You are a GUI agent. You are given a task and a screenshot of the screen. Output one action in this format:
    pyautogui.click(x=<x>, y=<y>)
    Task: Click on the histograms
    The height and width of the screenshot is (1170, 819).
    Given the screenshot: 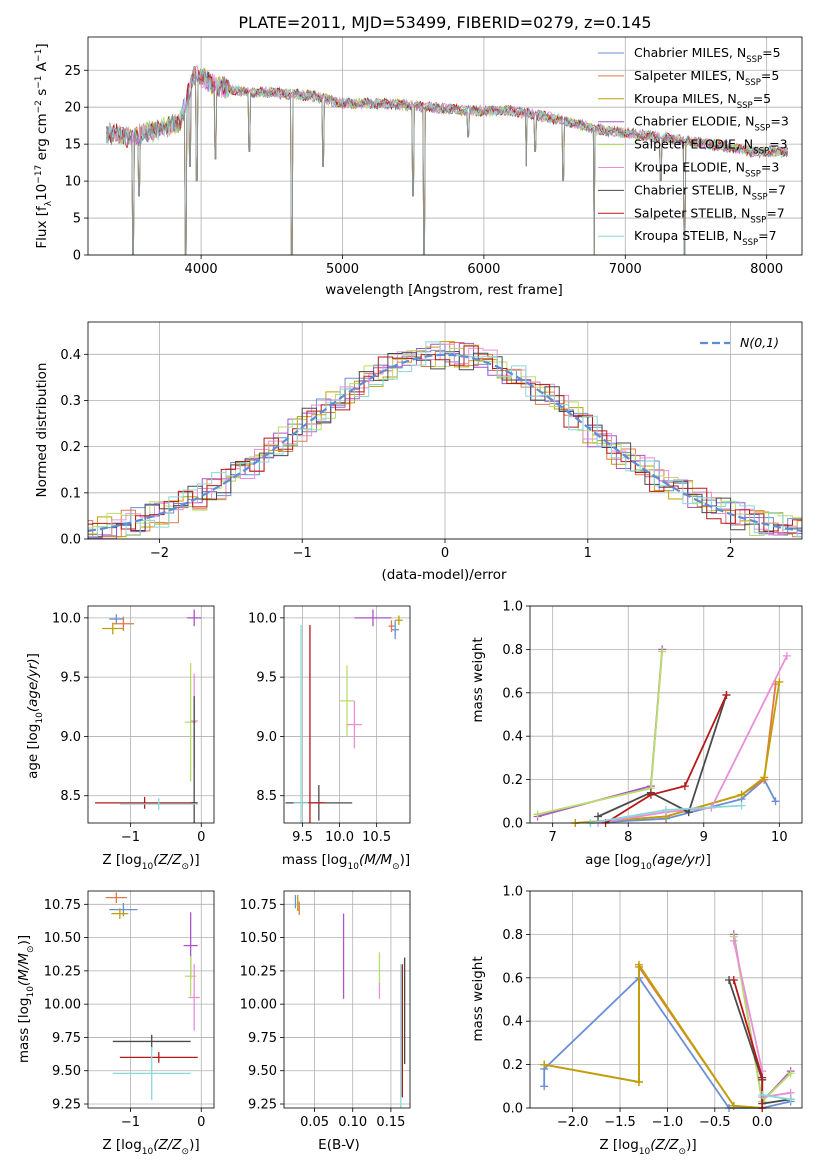 What is the action you would take?
    pyautogui.click(x=445, y=440)
    